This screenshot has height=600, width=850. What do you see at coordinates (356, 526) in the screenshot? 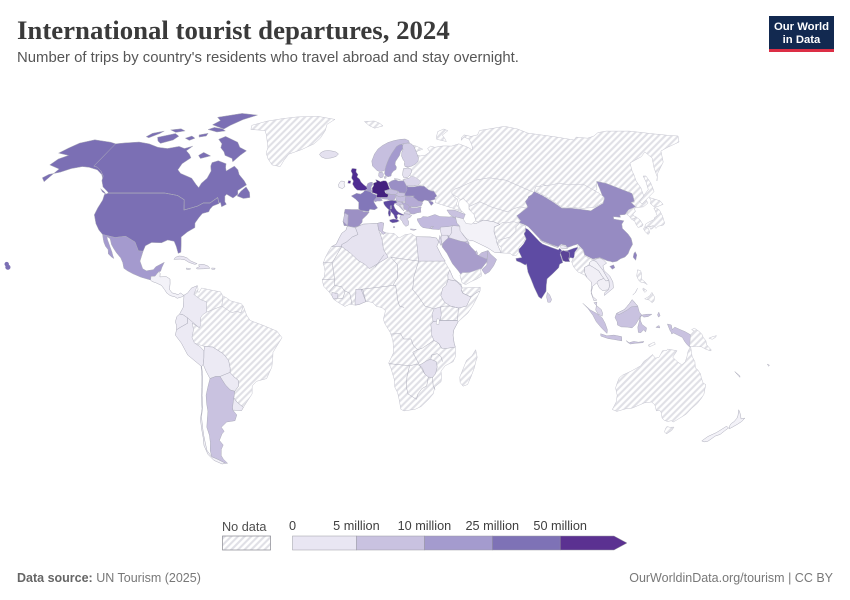
I see `svg-text: 5 million` at bounding box center [356, 526].